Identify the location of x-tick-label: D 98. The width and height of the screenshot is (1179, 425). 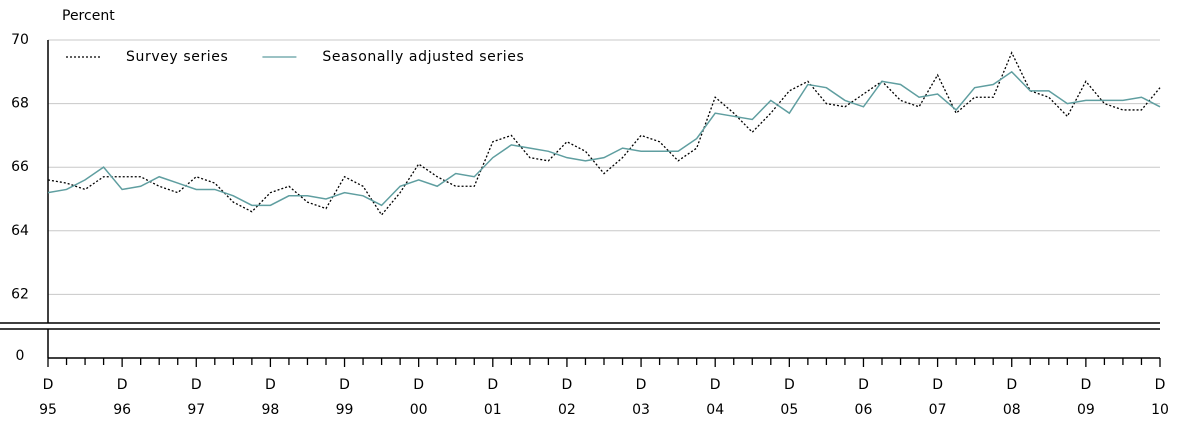
(270, 397).